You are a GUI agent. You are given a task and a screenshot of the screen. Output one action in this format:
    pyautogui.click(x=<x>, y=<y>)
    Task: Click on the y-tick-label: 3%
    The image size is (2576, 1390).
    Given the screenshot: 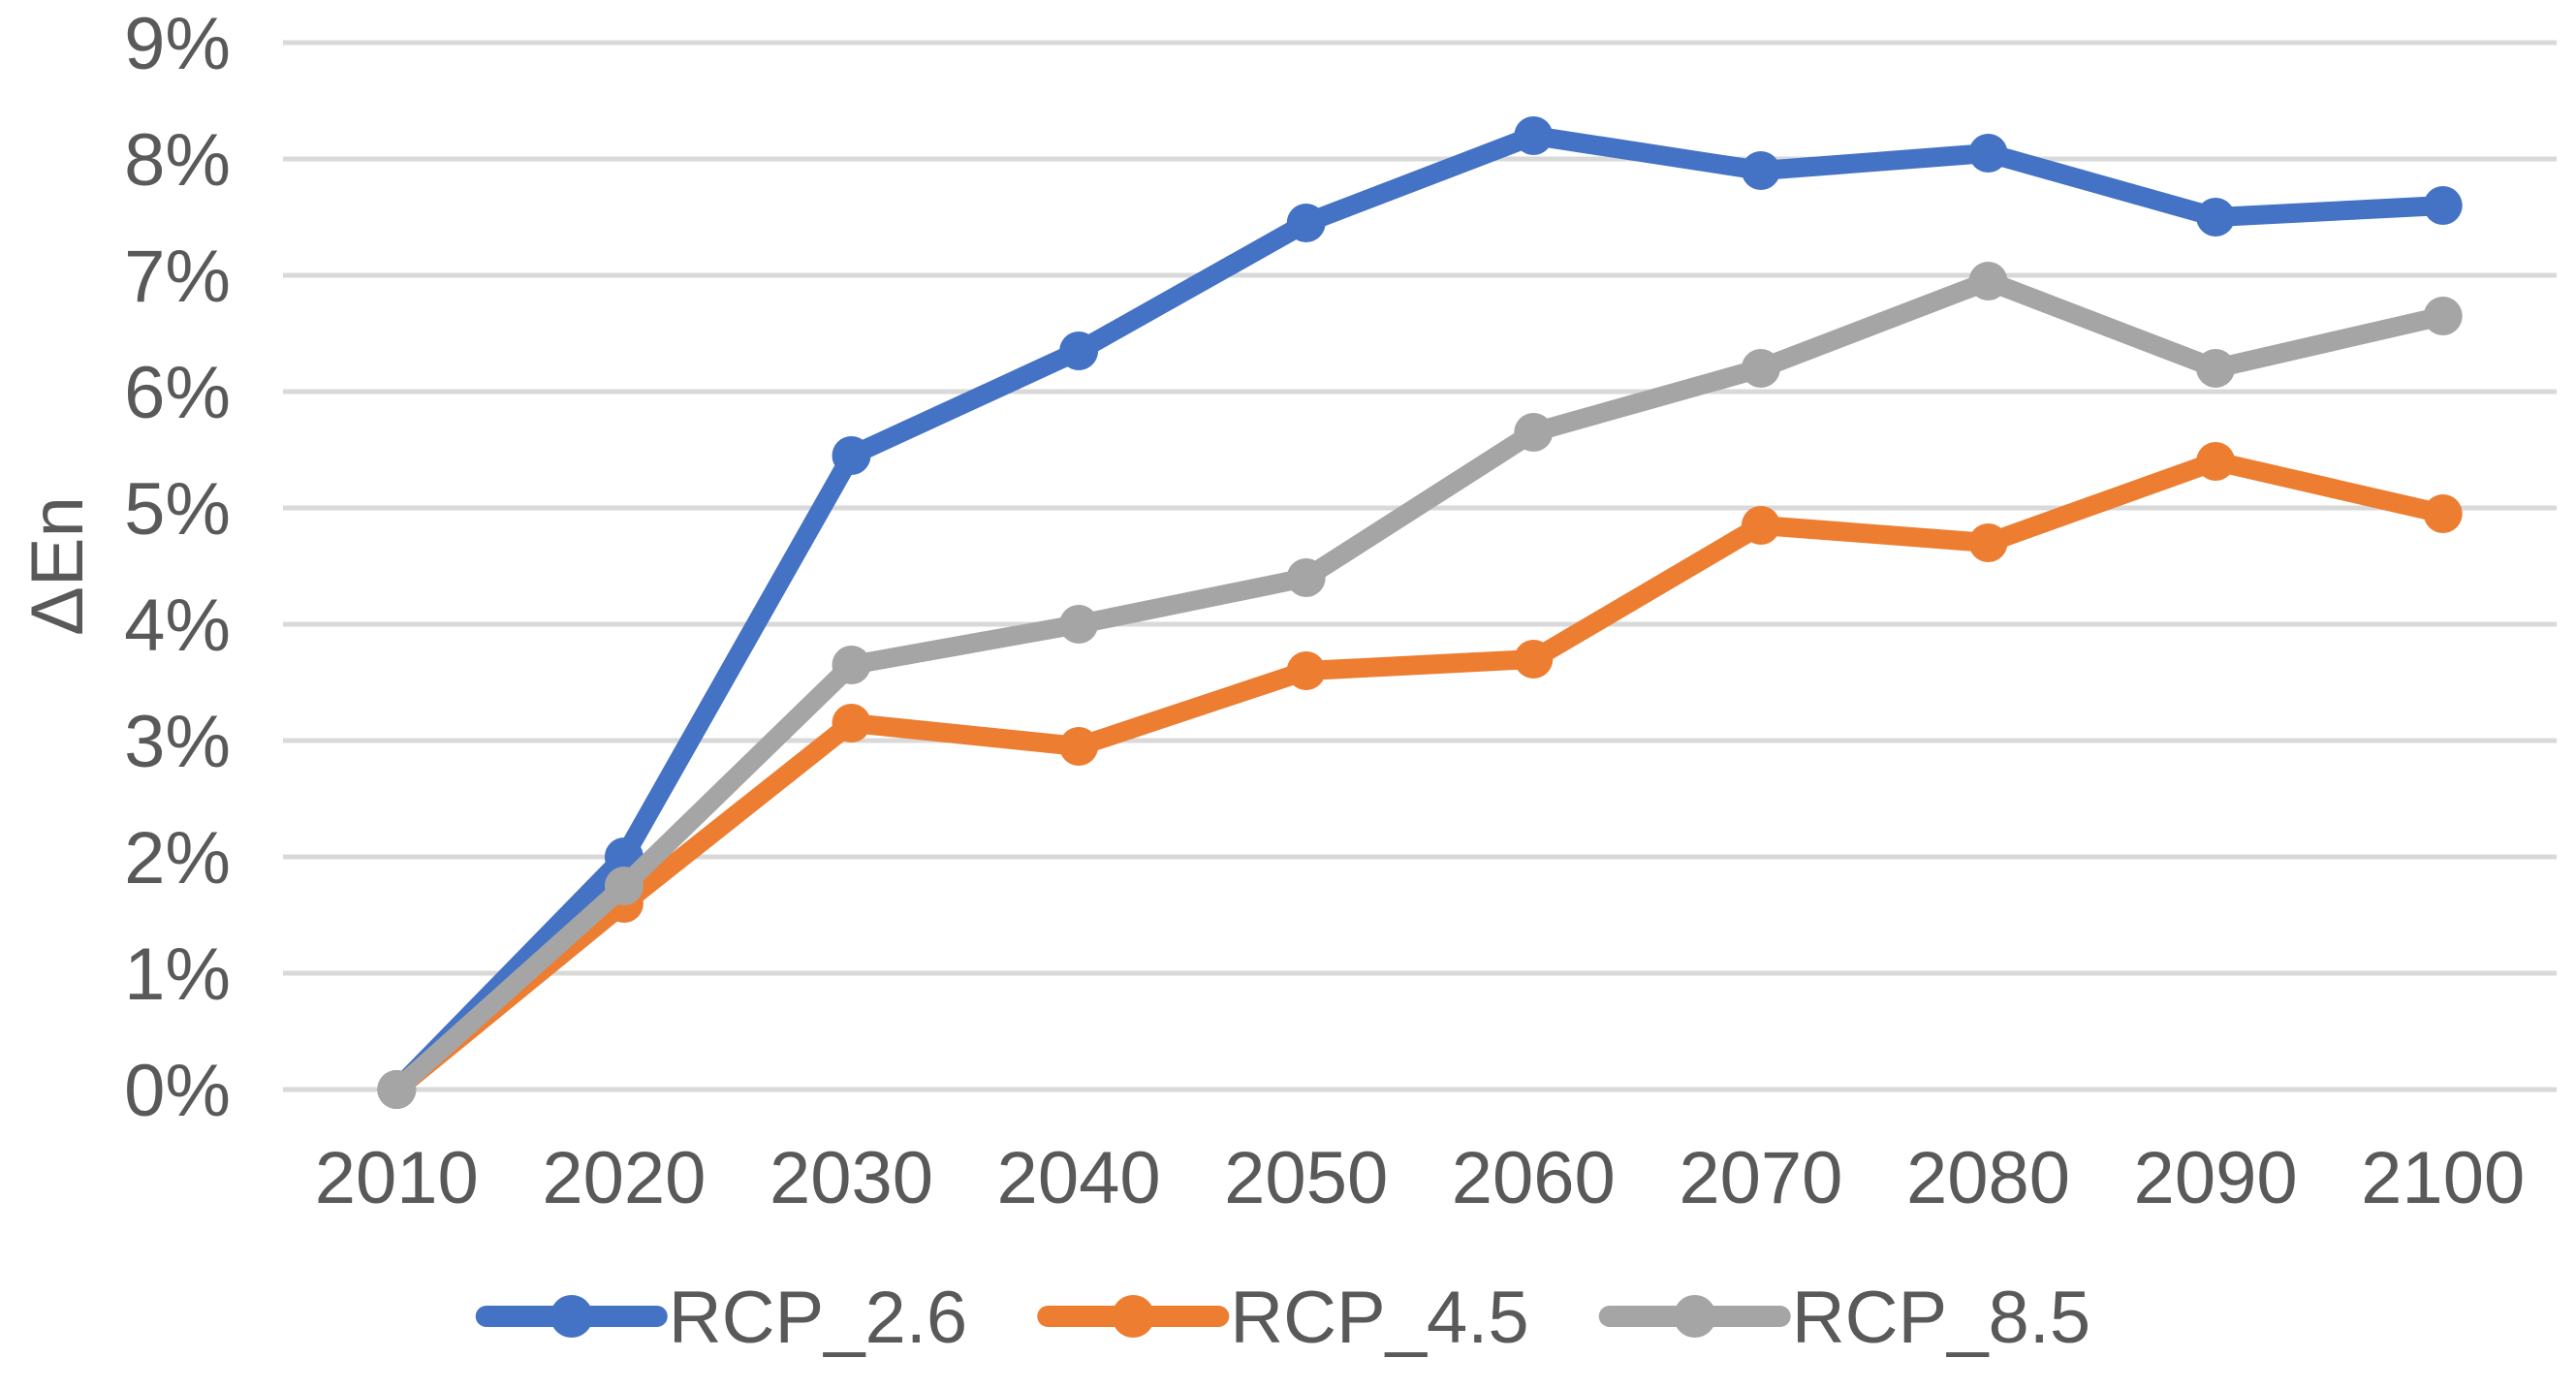 What is the action you would take?
    pyautogui.click(x=177, y=742)
    